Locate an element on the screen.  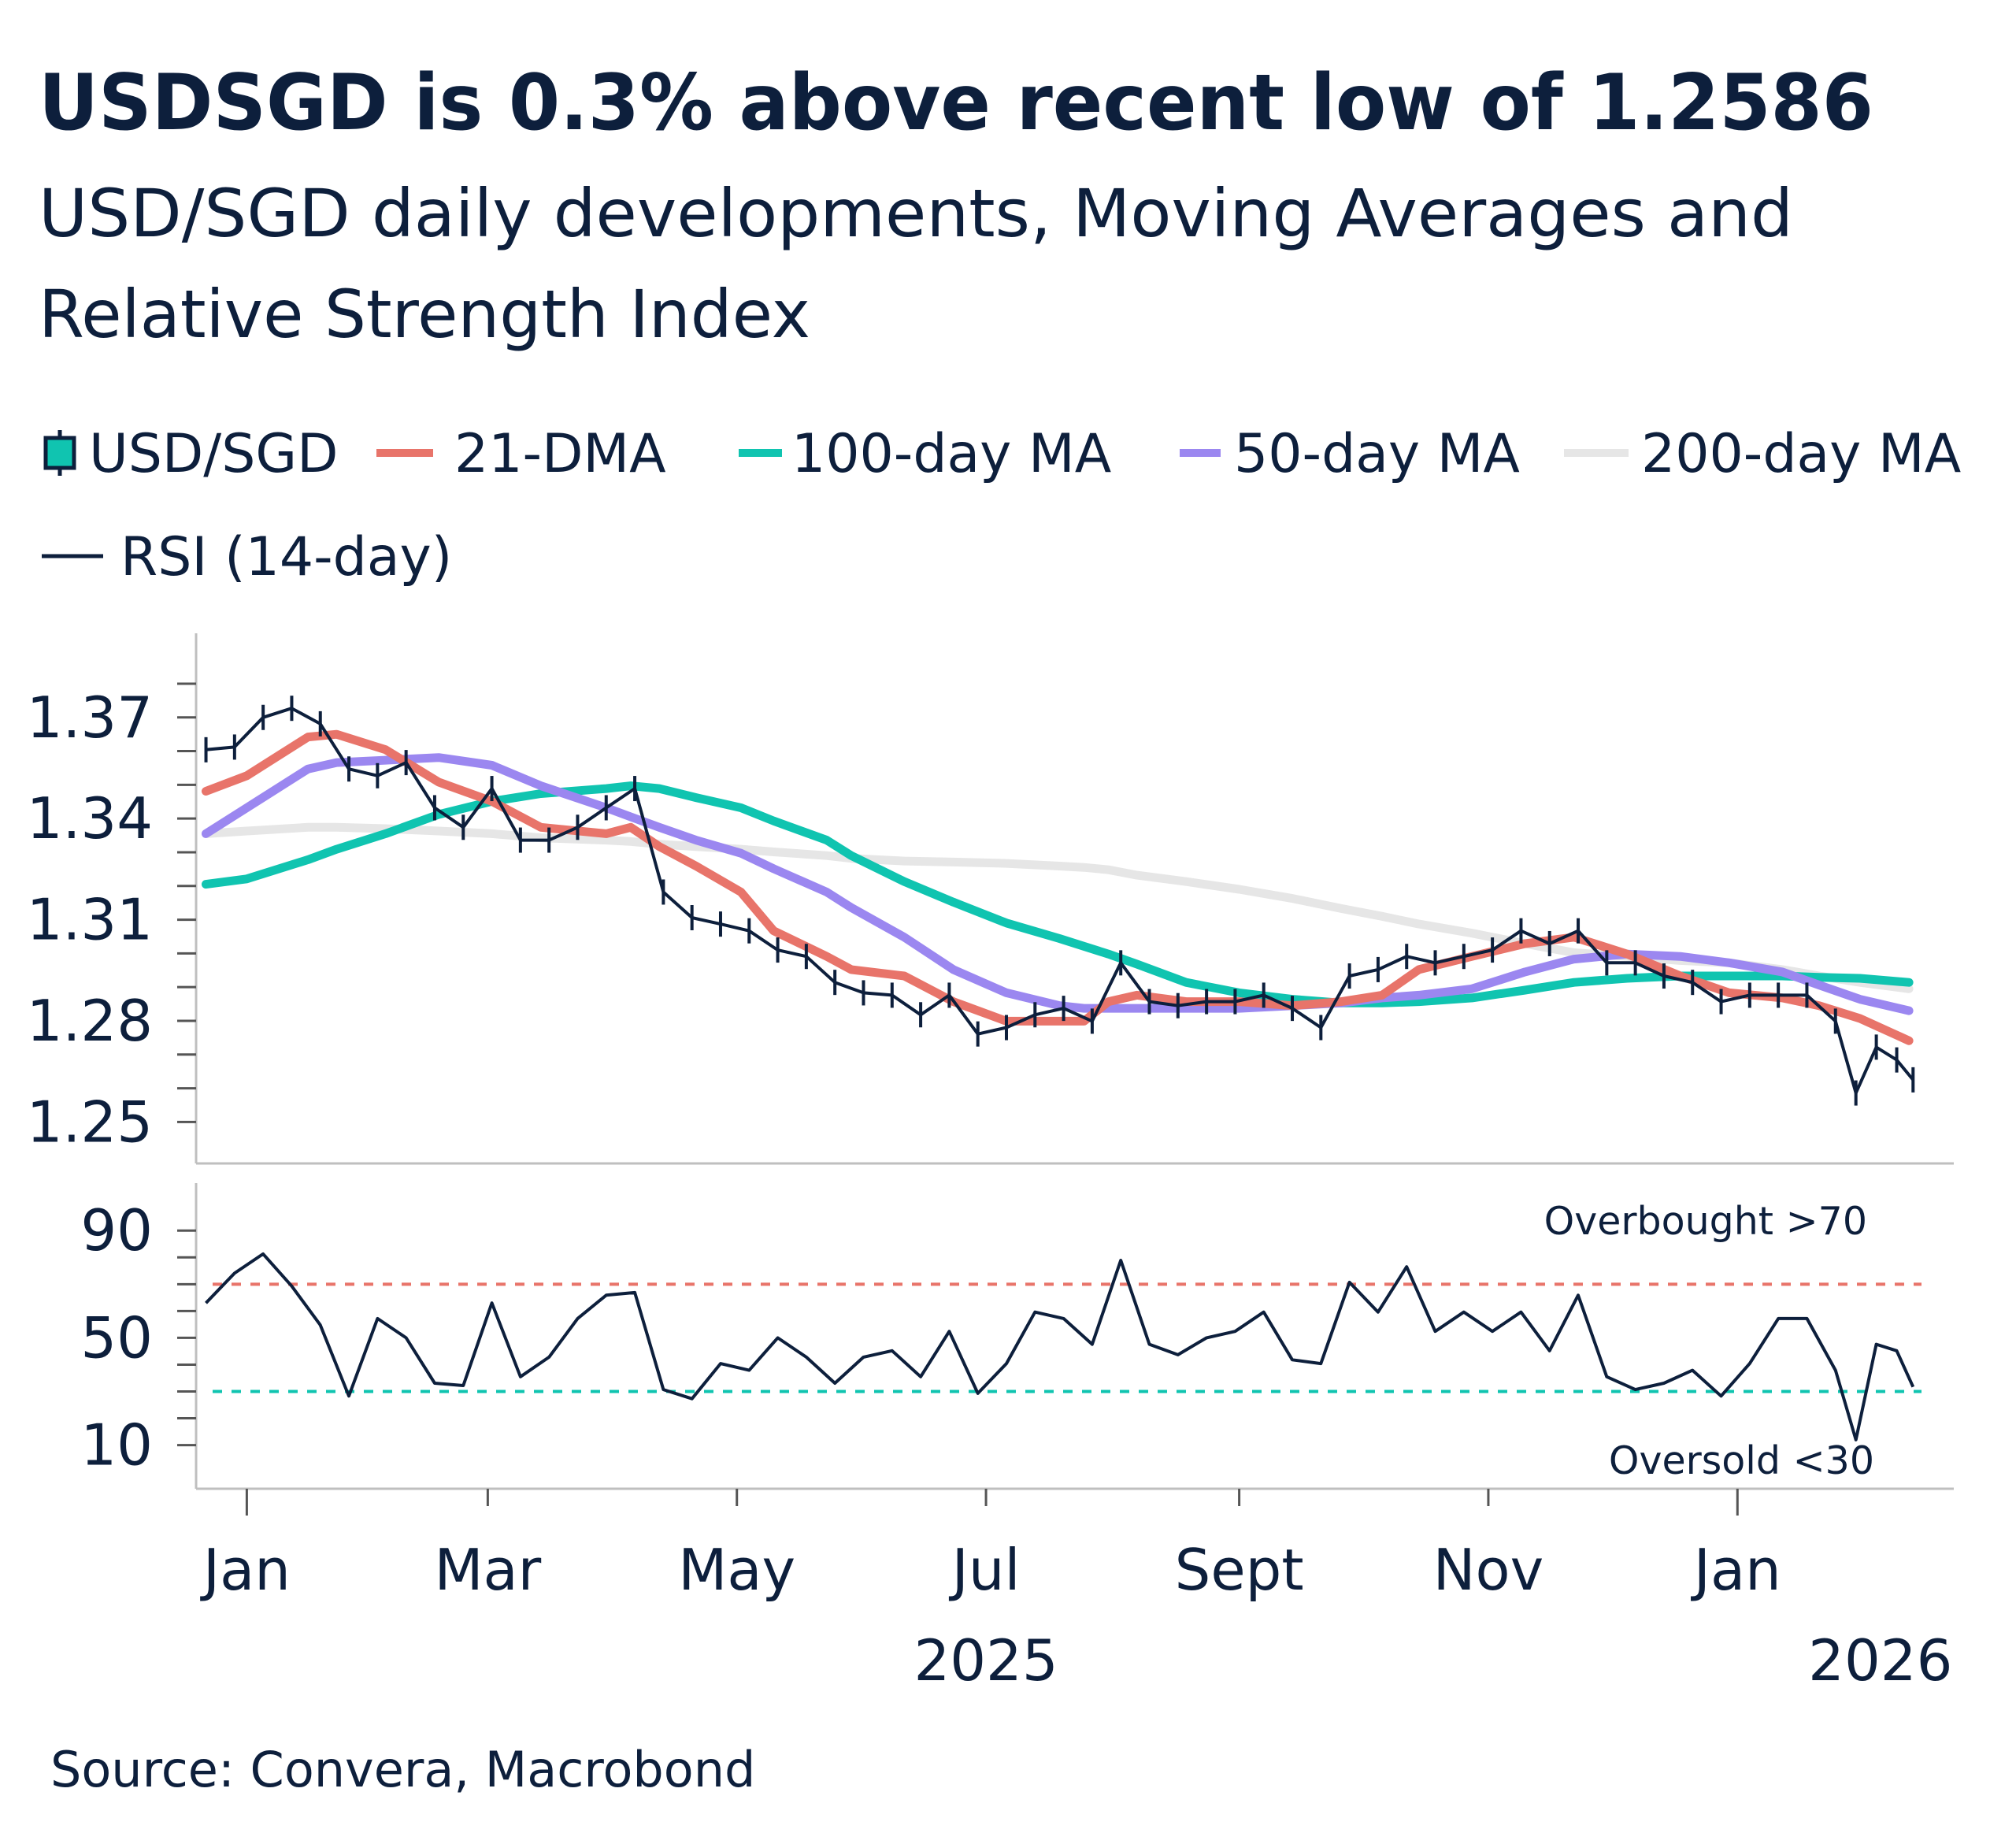
rsi-line is located at coordinates (1060, 1346).